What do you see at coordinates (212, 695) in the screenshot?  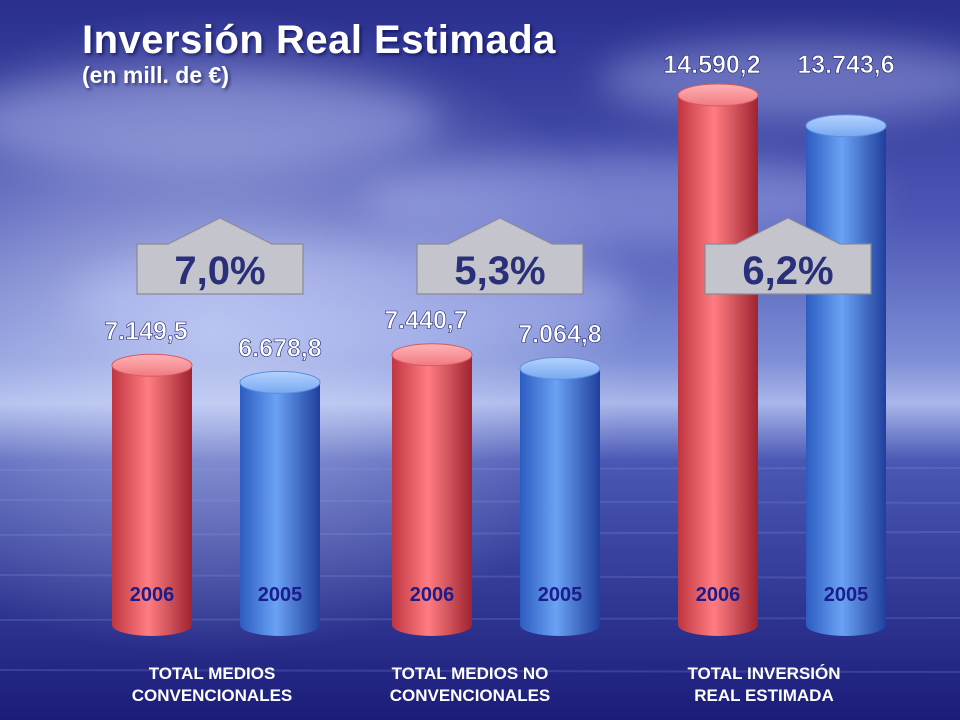 I see `category-label-1-line2: CONVENCIONALES` at bounding box center [212, 695].